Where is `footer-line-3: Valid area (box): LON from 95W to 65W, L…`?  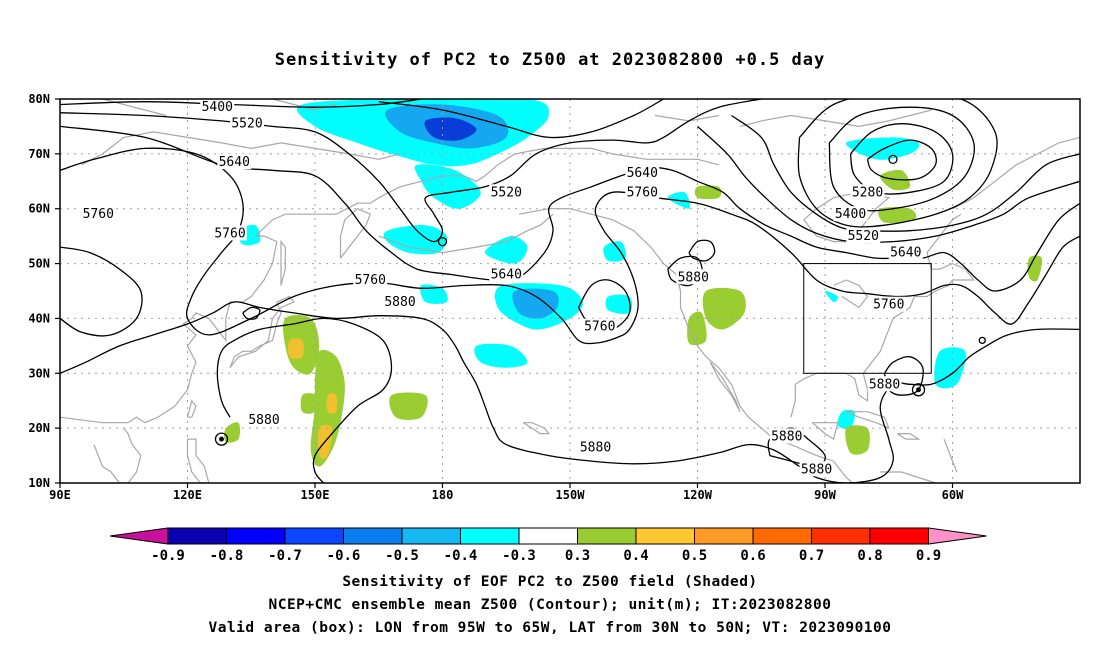
footer-line-3: Valid area (box): LON from 95W to 65W, L… is located at coordinates (550, 628).